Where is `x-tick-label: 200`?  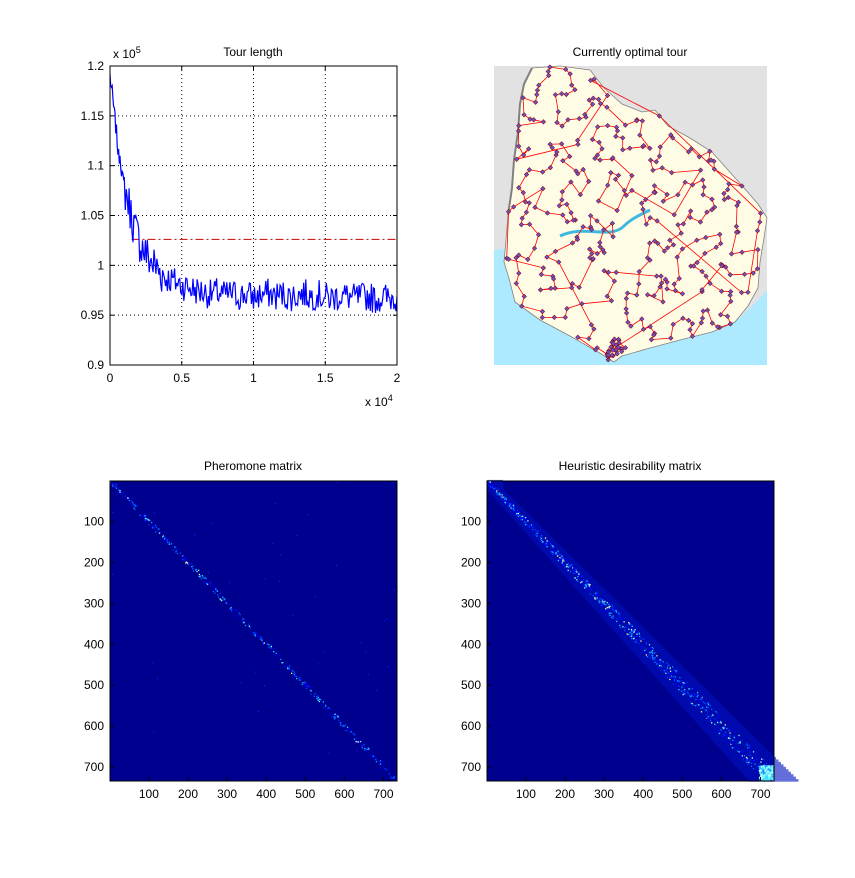 x-tick-label: 200 is located at coordinates (188, 794).